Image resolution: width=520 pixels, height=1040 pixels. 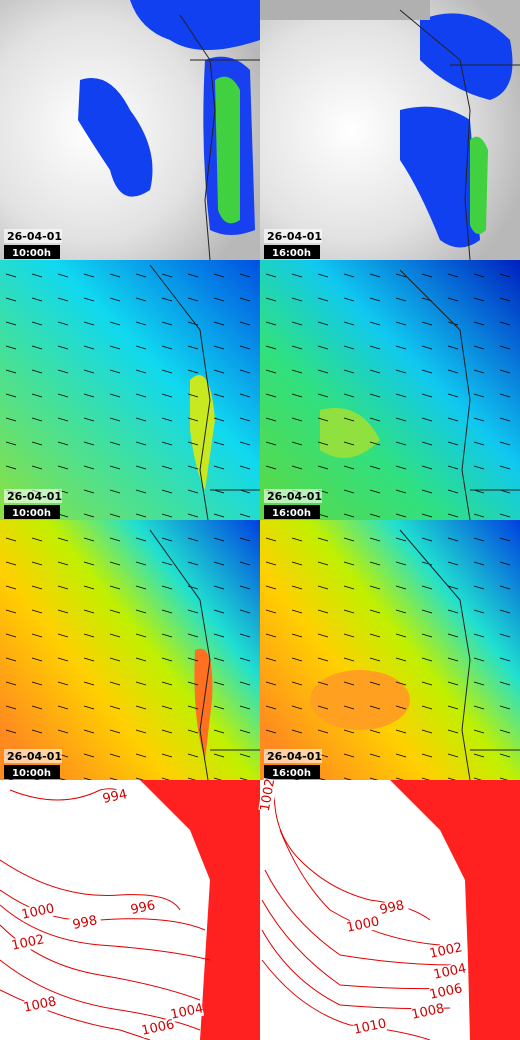 I want to click on contour-label: 1010, so click(x=369, y=1027).